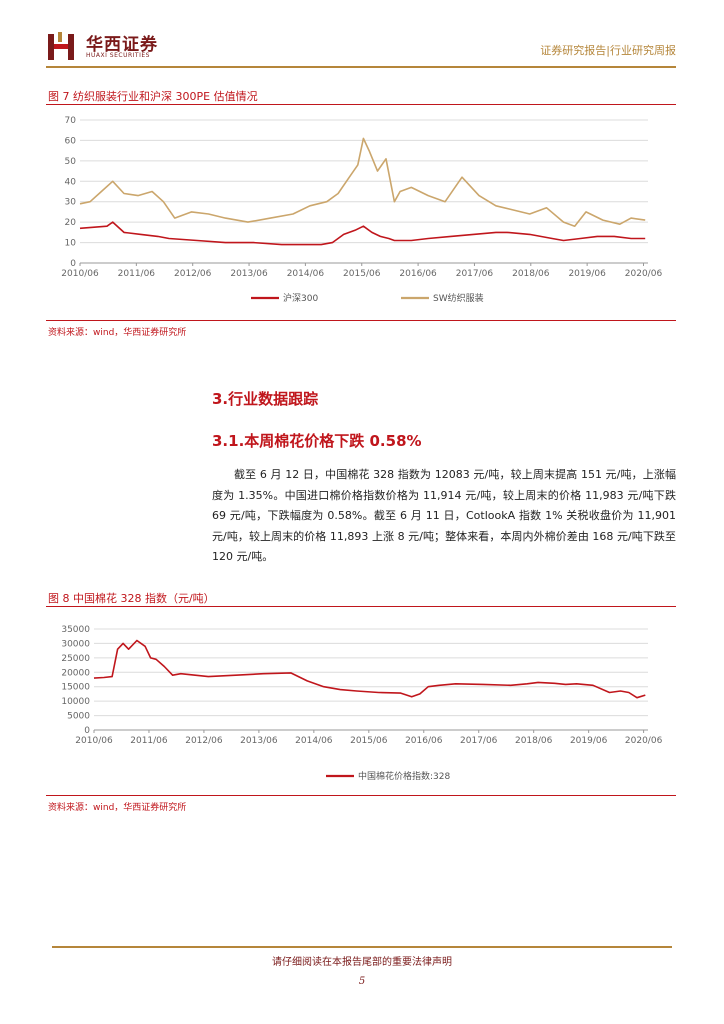 The height and width of the screenshot is (1024, 724). What do you see at coordinates (458, 298) in the screenshot?
I see `fig7-legend-label: SW纺织服装` at bounding box center [458, 298].